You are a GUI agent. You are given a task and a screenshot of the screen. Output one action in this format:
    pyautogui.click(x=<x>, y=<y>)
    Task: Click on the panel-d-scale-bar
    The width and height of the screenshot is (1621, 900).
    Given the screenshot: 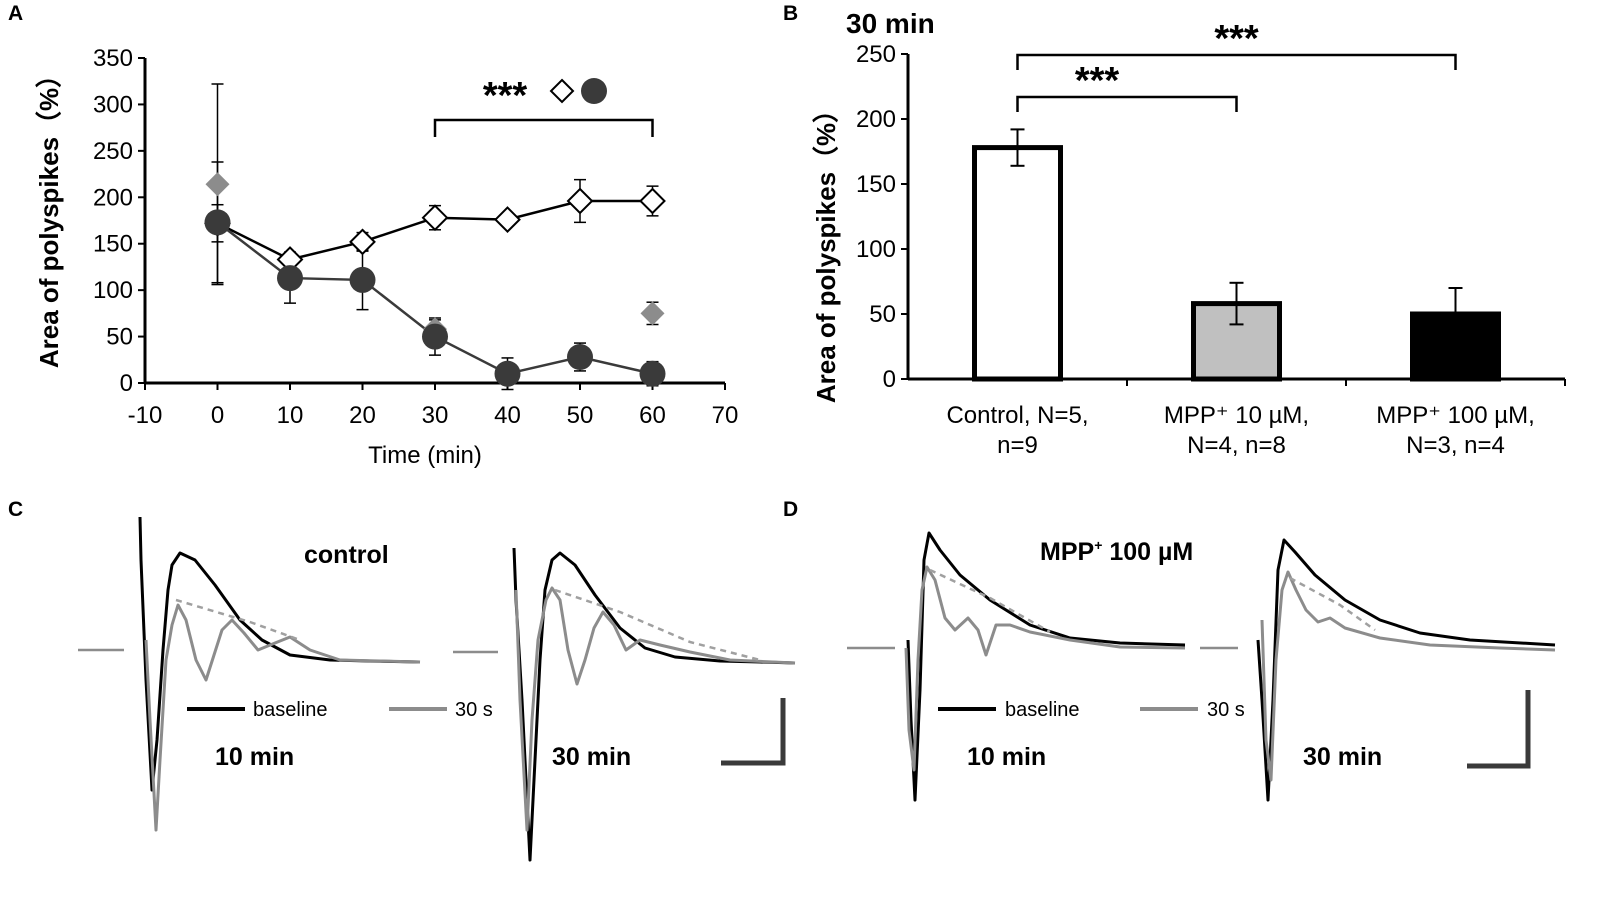 What is the action you would take?
    pyautogui.click(x=1499, y=729)
    